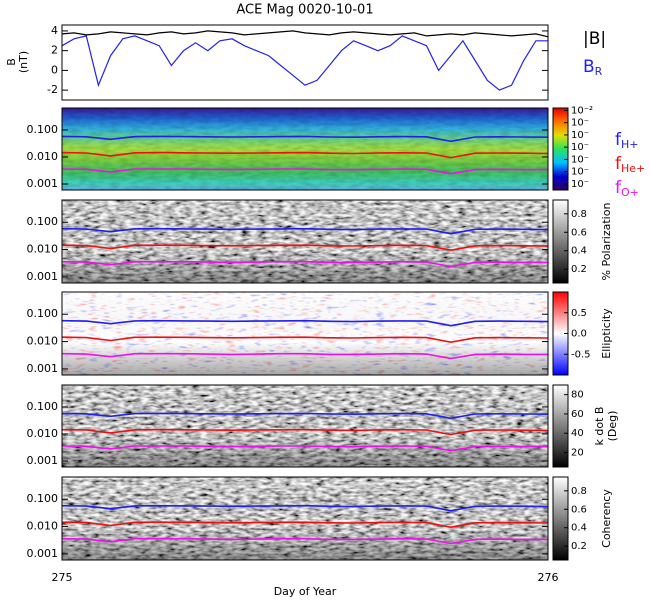  I want to click on legend-sub: He+, so click(633, 168).